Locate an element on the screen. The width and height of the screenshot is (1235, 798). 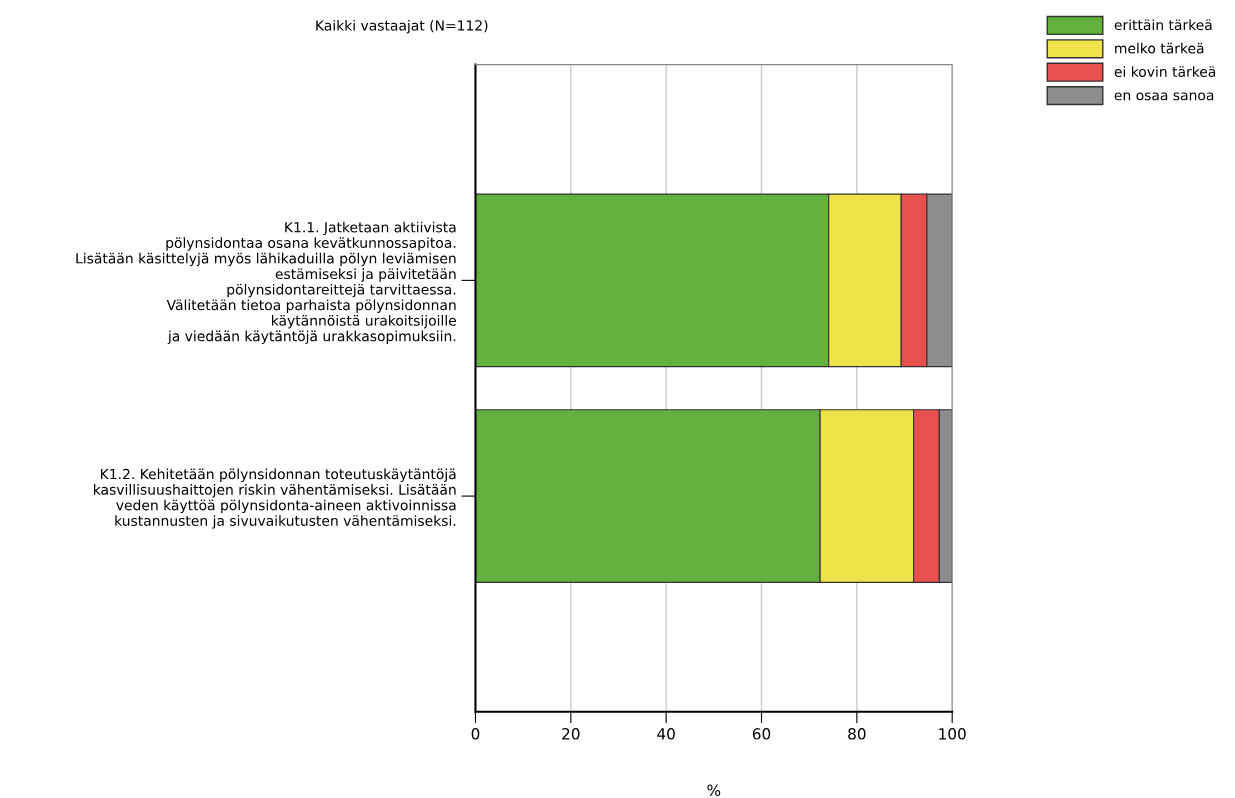
y-tick-label: K1.1. Jatketaan aktiivista pölynsidontaa osana kevätkunnossapitoa. Lisätään käsittelyjä myös lähikaduilla pölyn leviämisen estämiseksi ja päivitetään pölynsidontareittejä tarvittaessa. Välitetään tietoa parhaista pölynsidonnan käytännöistä urakoitsijoille ja viedään käytäntöjä urakkasopimuksiin. is located at coordinates (266, 283).